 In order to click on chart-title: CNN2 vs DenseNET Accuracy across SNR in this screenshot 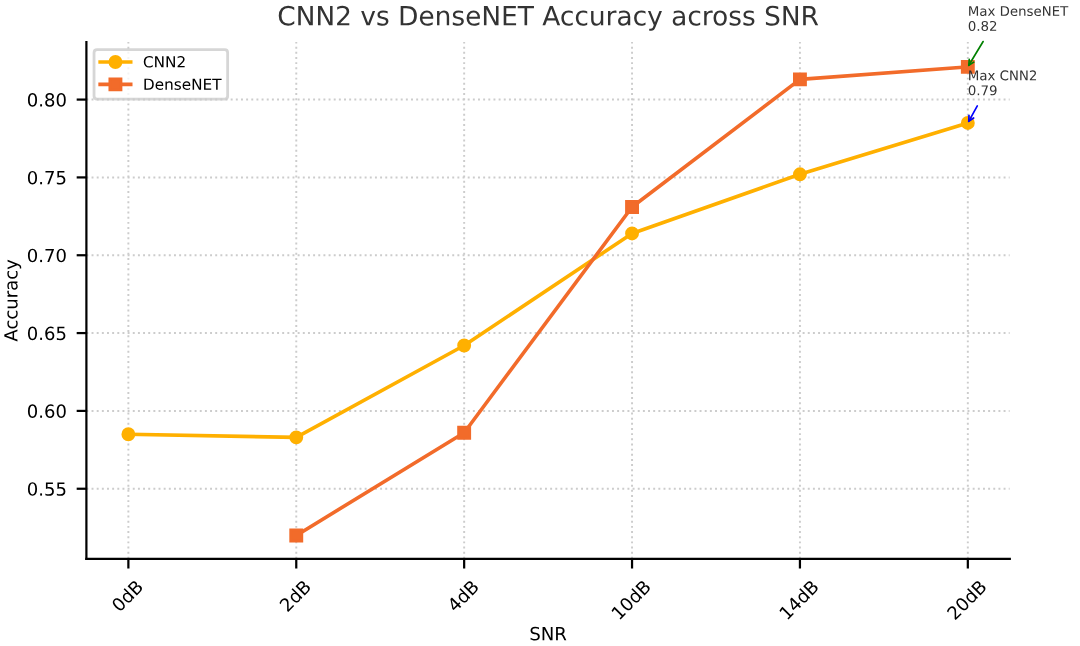, I will do `click(548, 18)`.